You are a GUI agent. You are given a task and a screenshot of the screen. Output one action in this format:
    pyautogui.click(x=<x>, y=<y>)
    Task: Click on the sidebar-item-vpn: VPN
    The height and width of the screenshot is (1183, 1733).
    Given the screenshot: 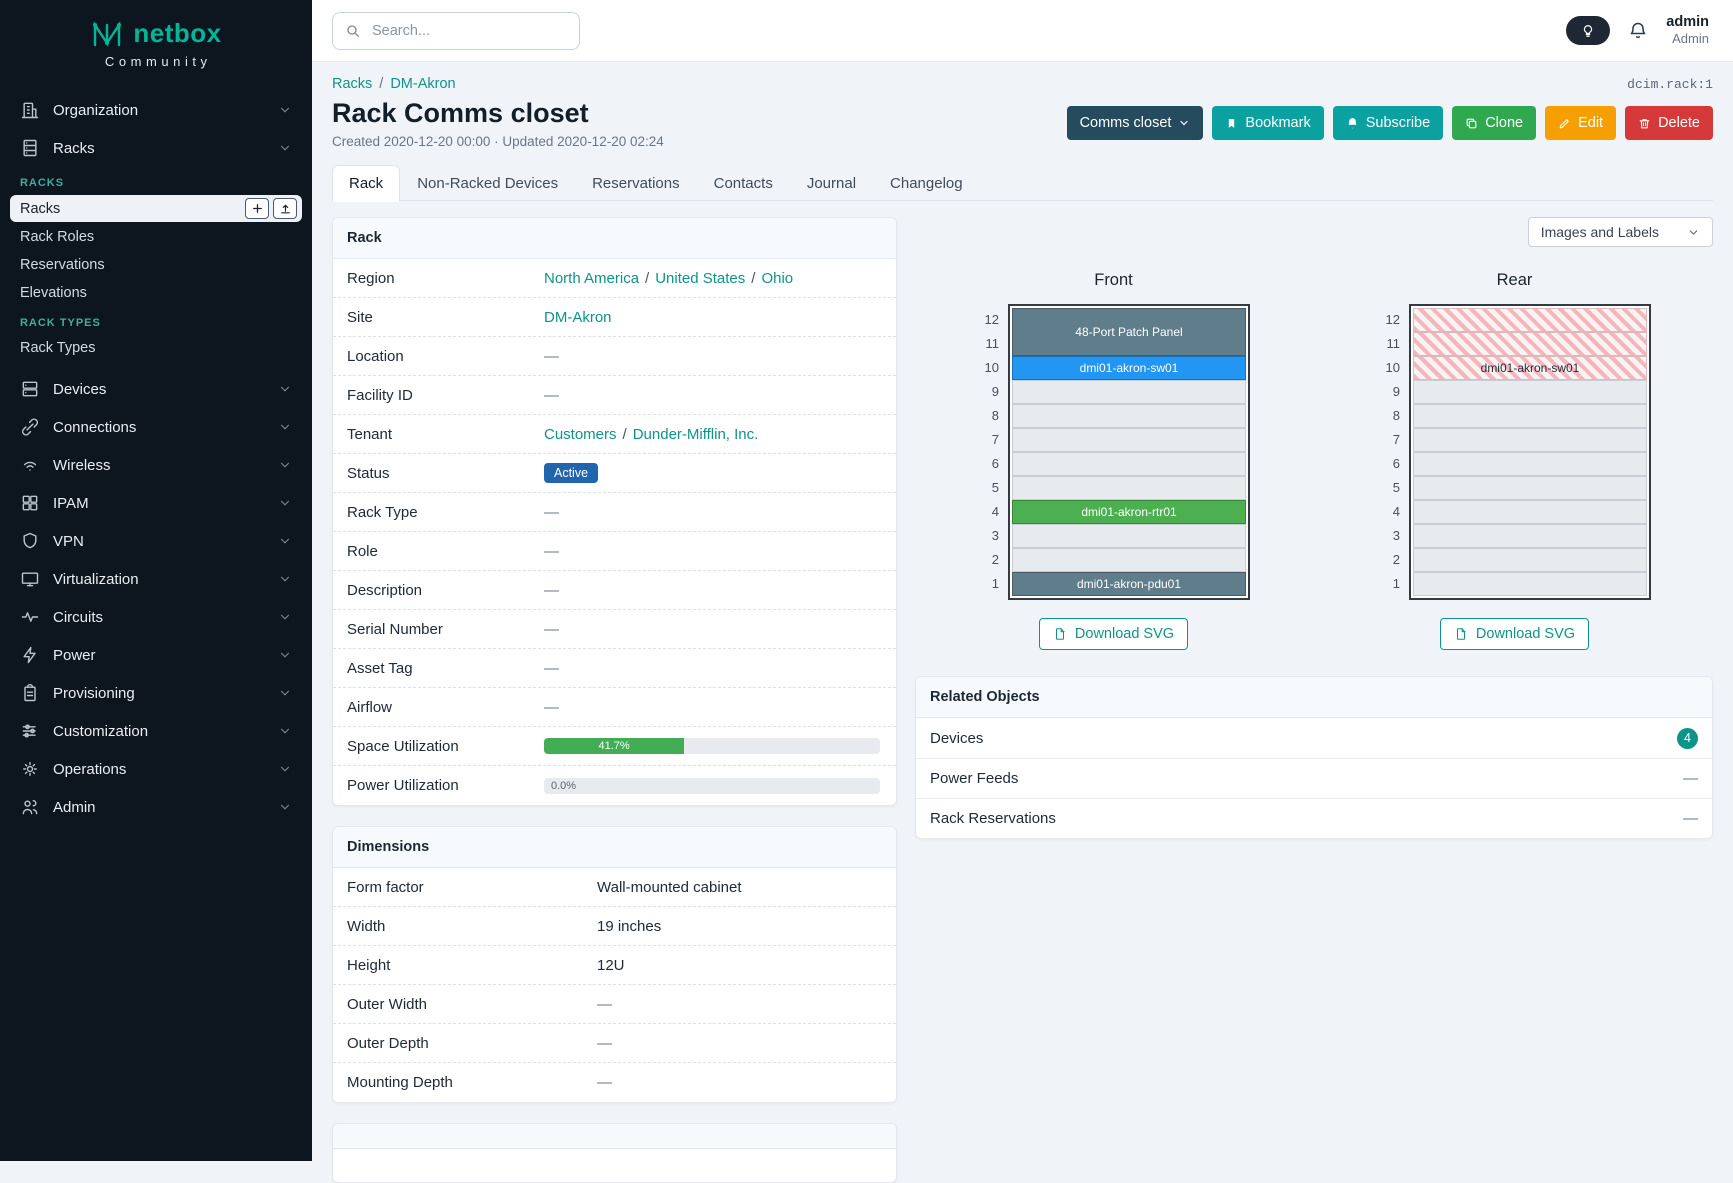 What is the action you would take?
    pyautogui.click(x=156, y=541)
    